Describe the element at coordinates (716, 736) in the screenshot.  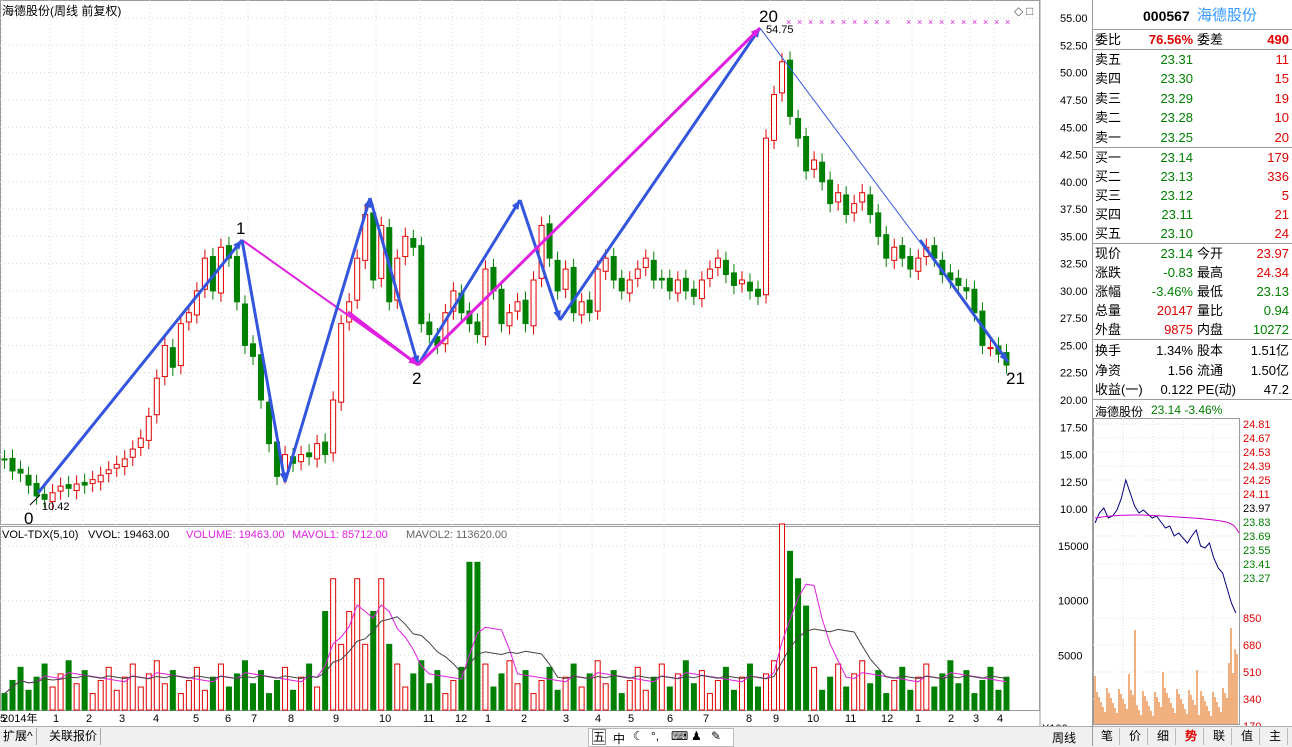
I see `wrench-icon: ✎` at that location.